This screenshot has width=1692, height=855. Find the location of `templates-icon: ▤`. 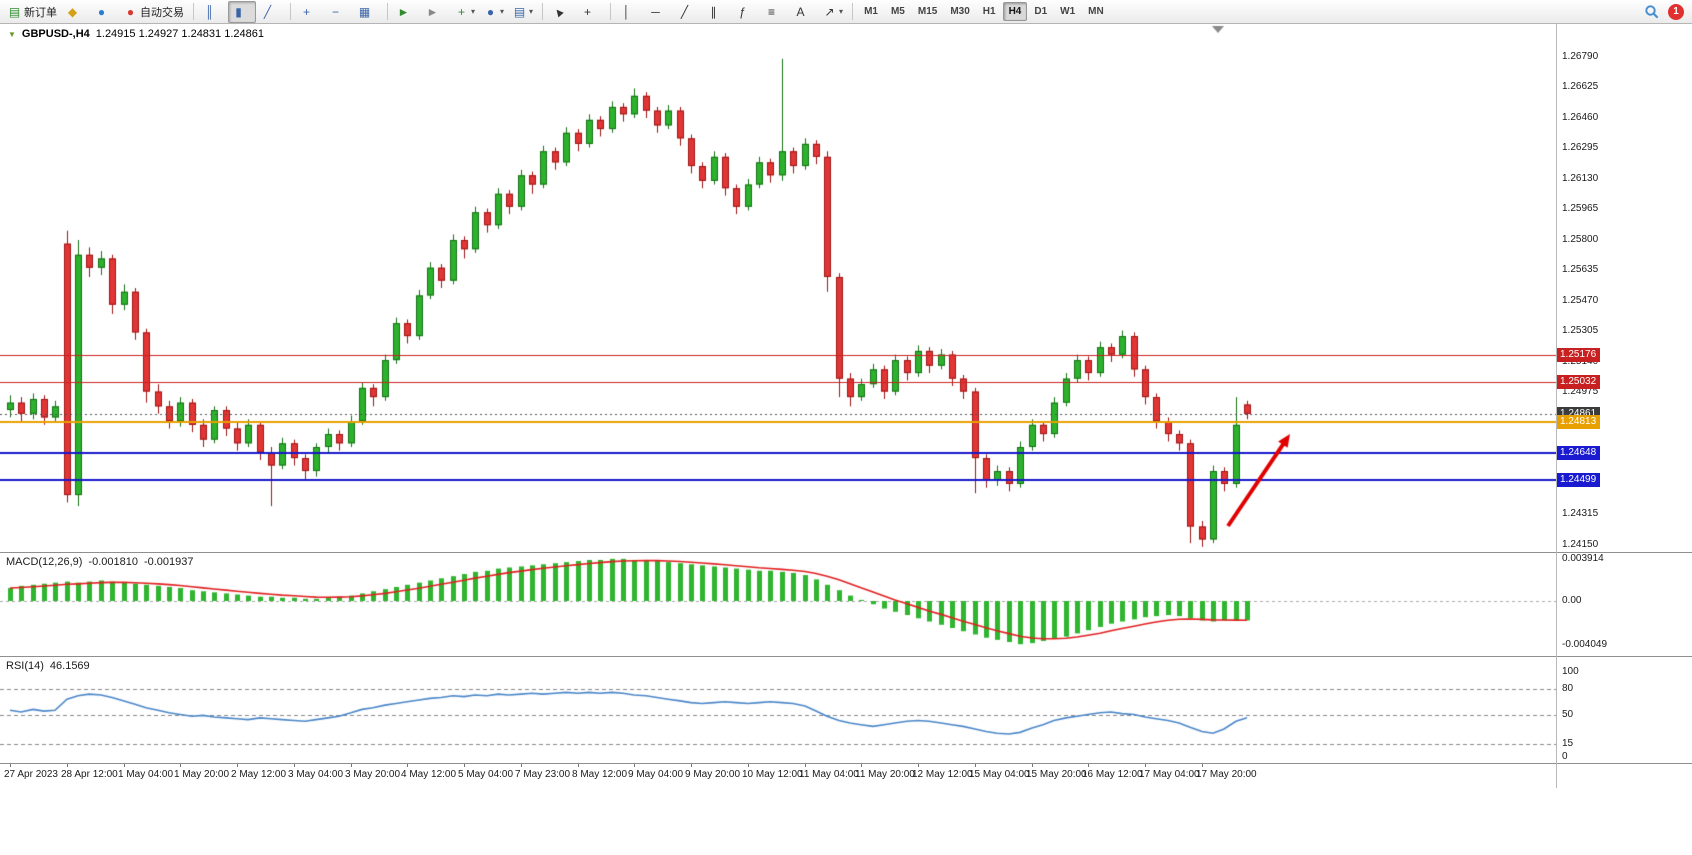

templates-icon: ▤ is located at coordinates (519, 11).